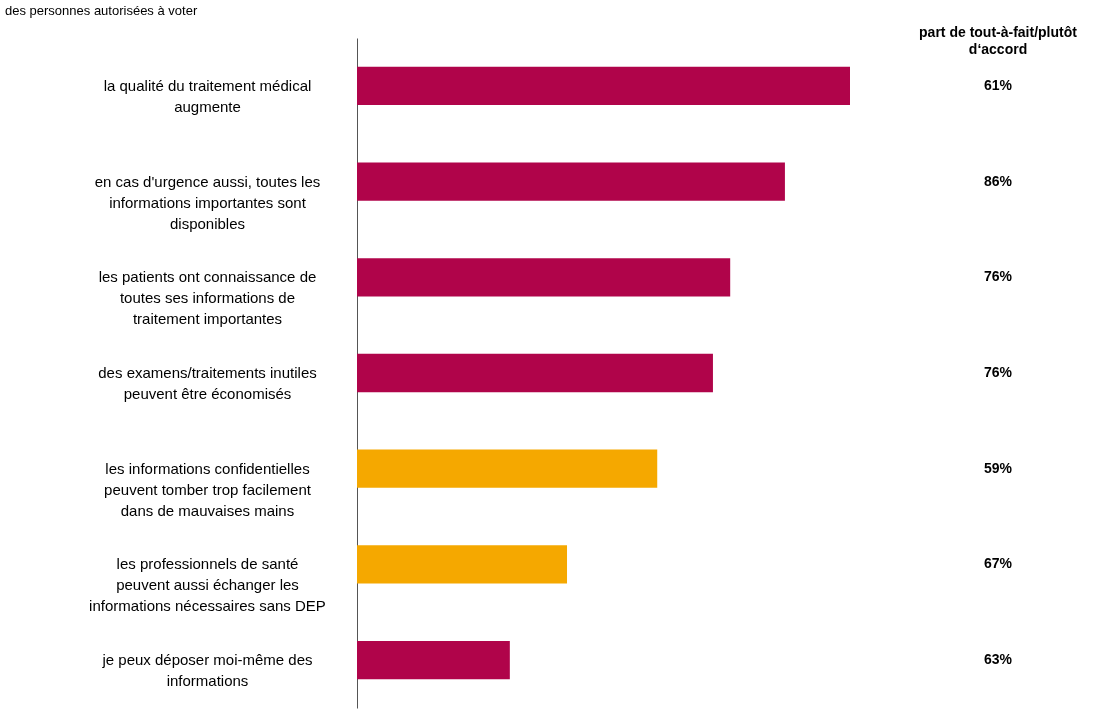  I want to click on y-tick-label: la qualité du traitement médical augmente, so click(207, 95).